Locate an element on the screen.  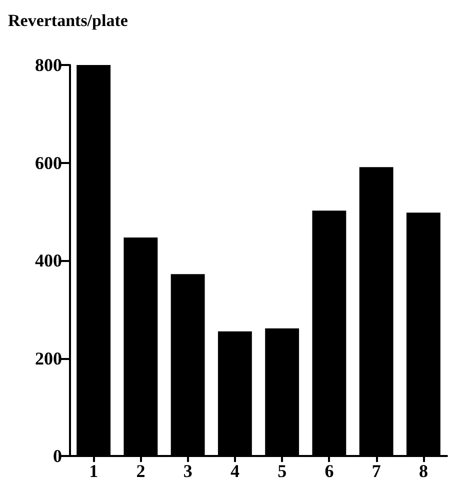
x-tick-label: 2 is located at coordinates (141, 471).